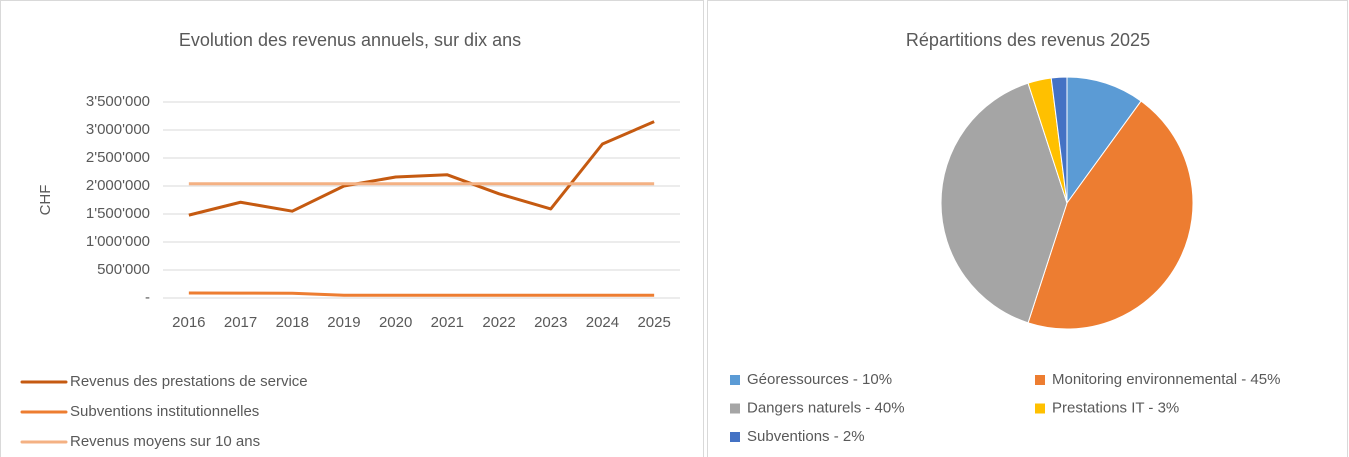  Describe the element at coordinates (164, 411) in the screenshot. I see `legend-label: Subventions institutionnelles` at that location.